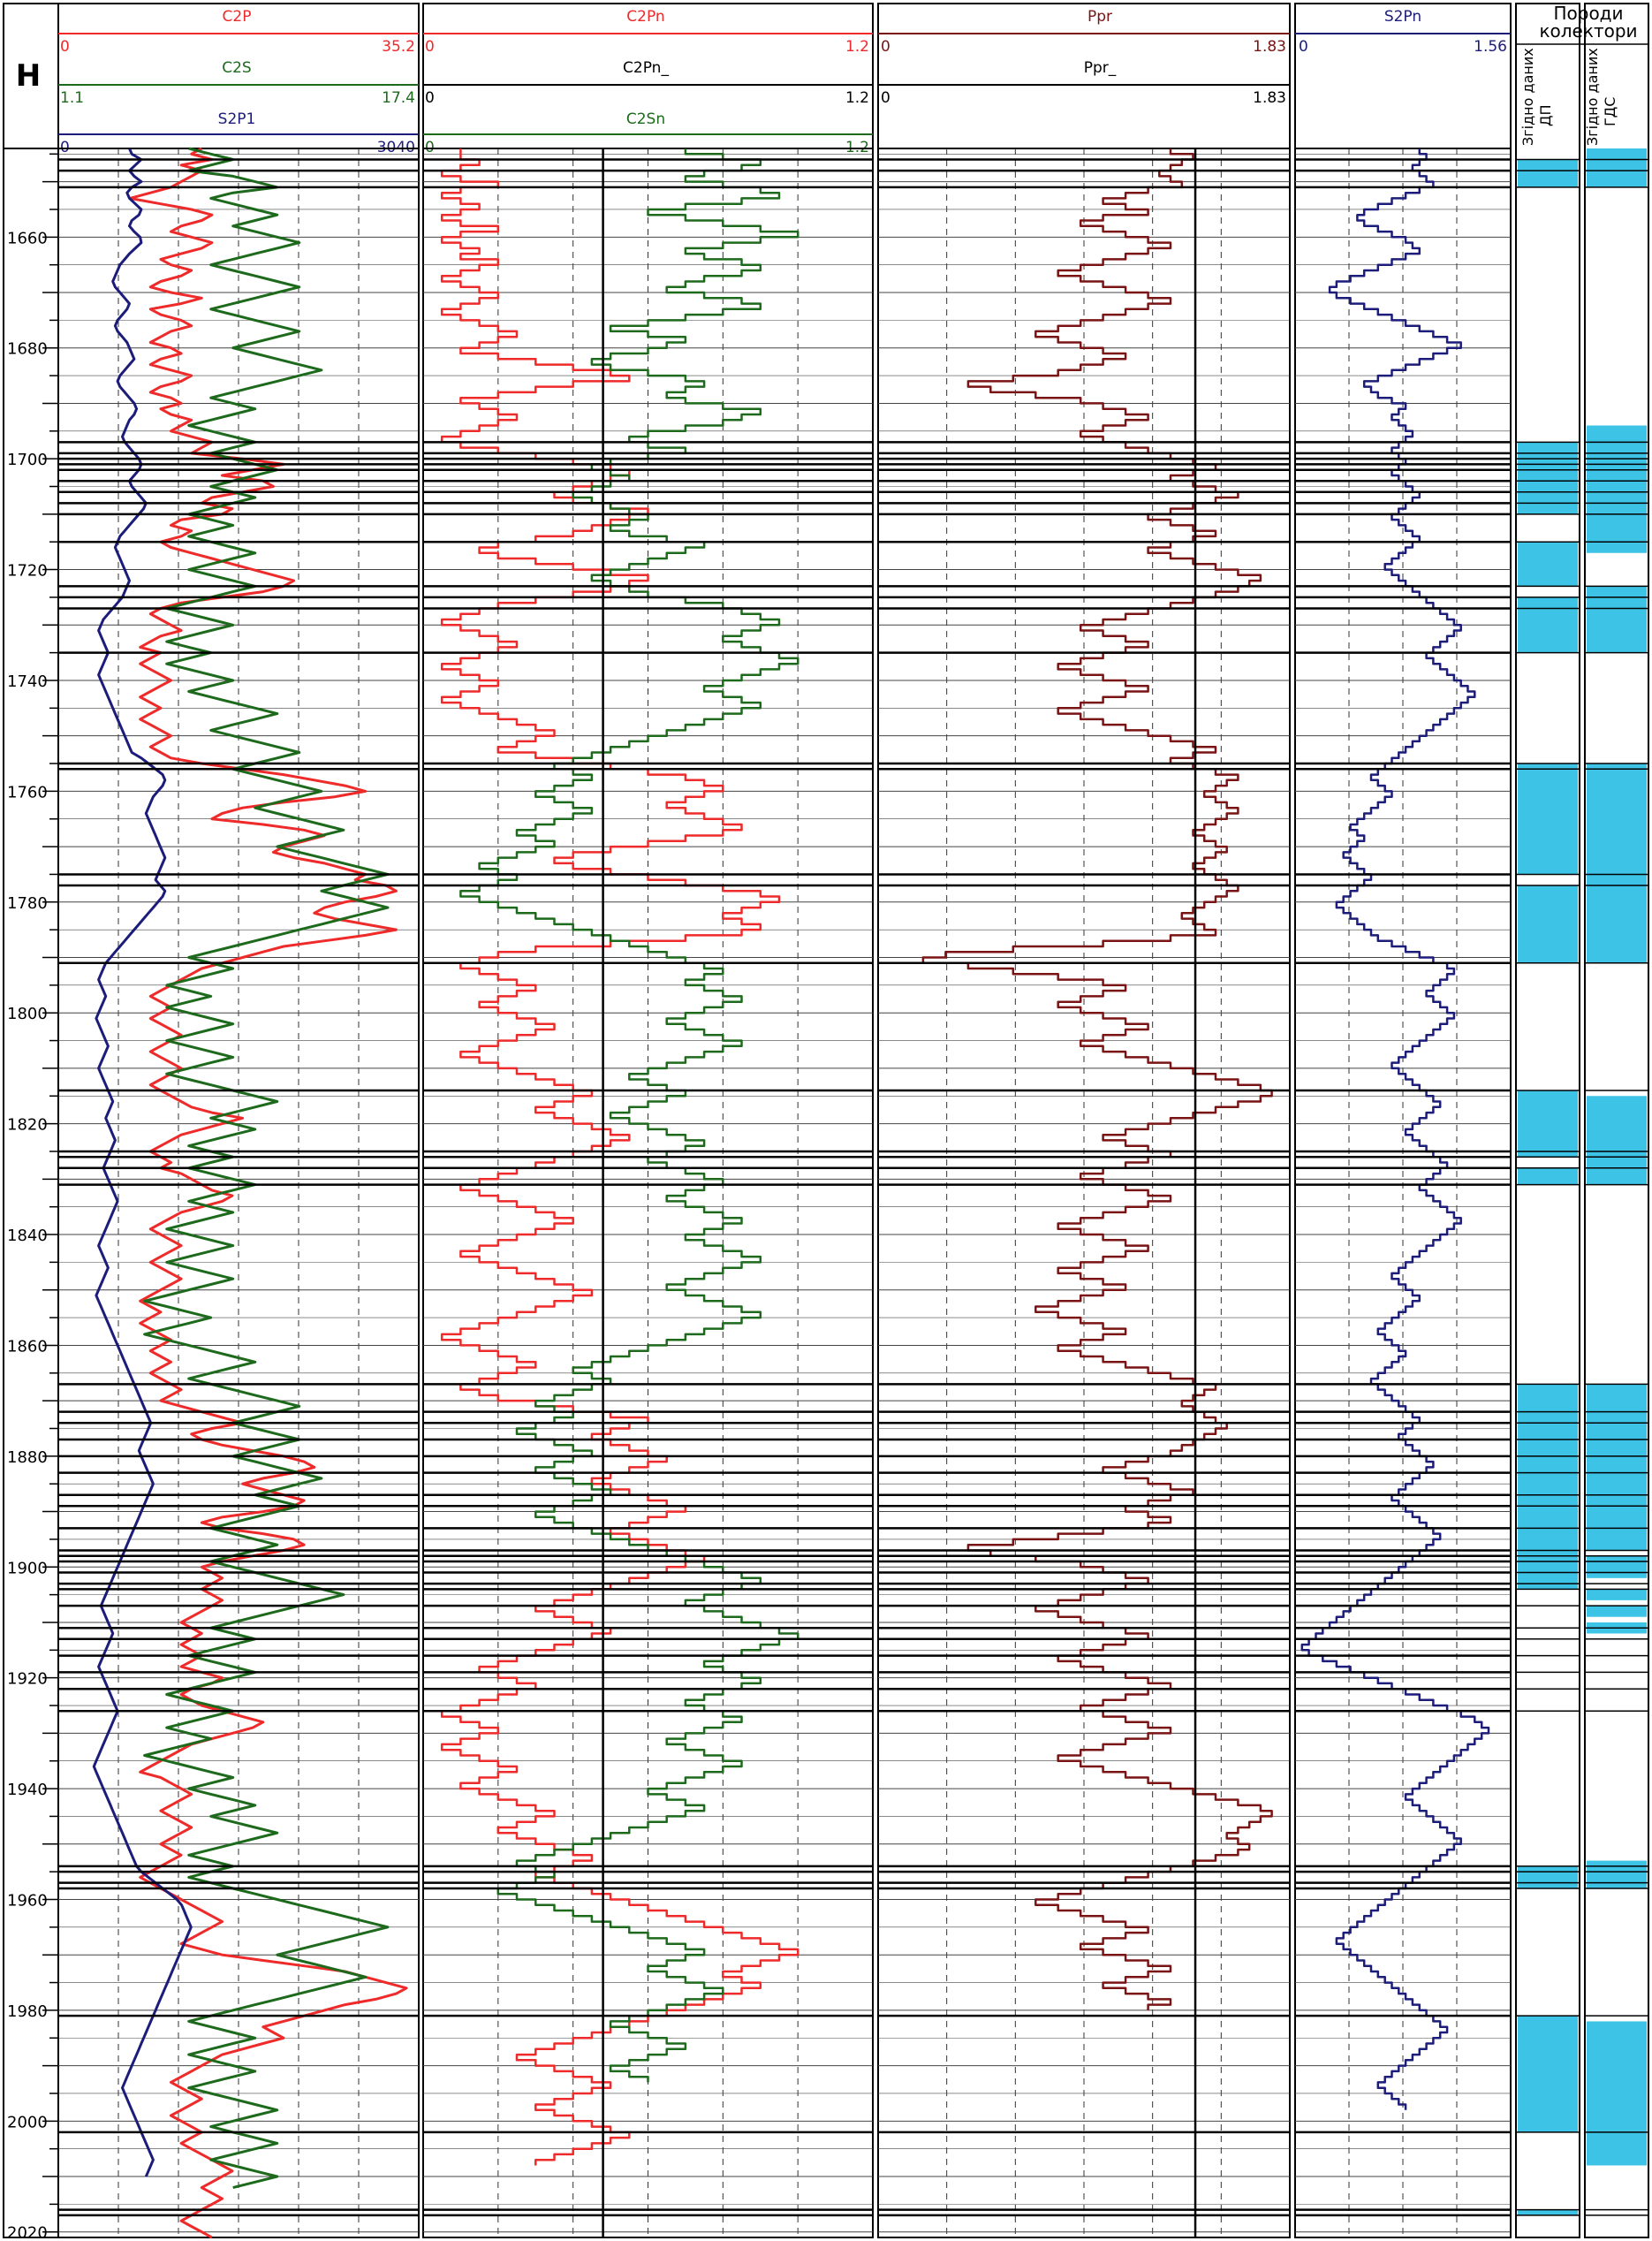 This screenshot has width=1652, height=2241. I want to click on track3-curve1-min: 0, so click(885, 47).